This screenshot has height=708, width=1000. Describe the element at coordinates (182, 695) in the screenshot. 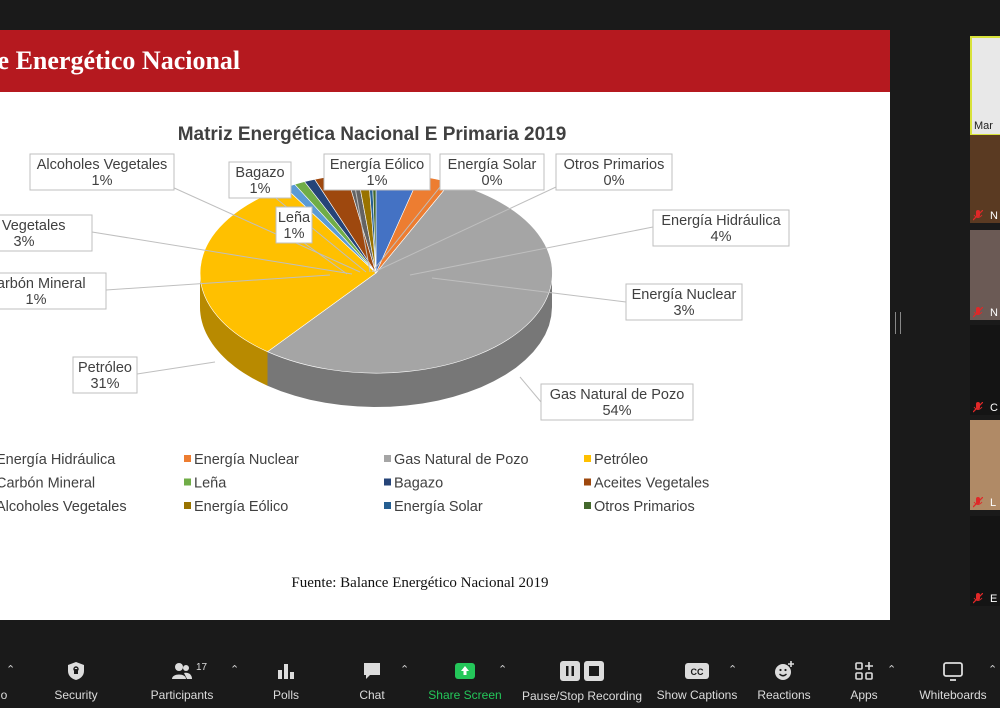

I see `participants-label: Participants` at that location.